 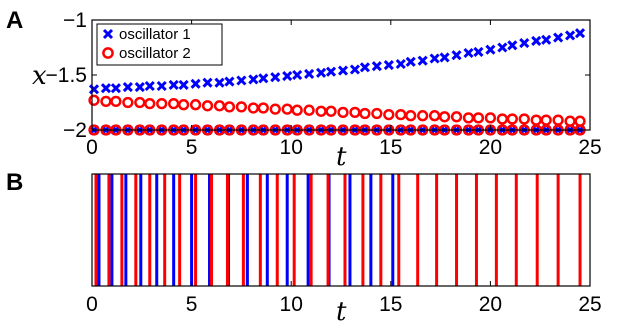 I want to click on series-0-point-6-stroke-b, so click(x=161, y=86).